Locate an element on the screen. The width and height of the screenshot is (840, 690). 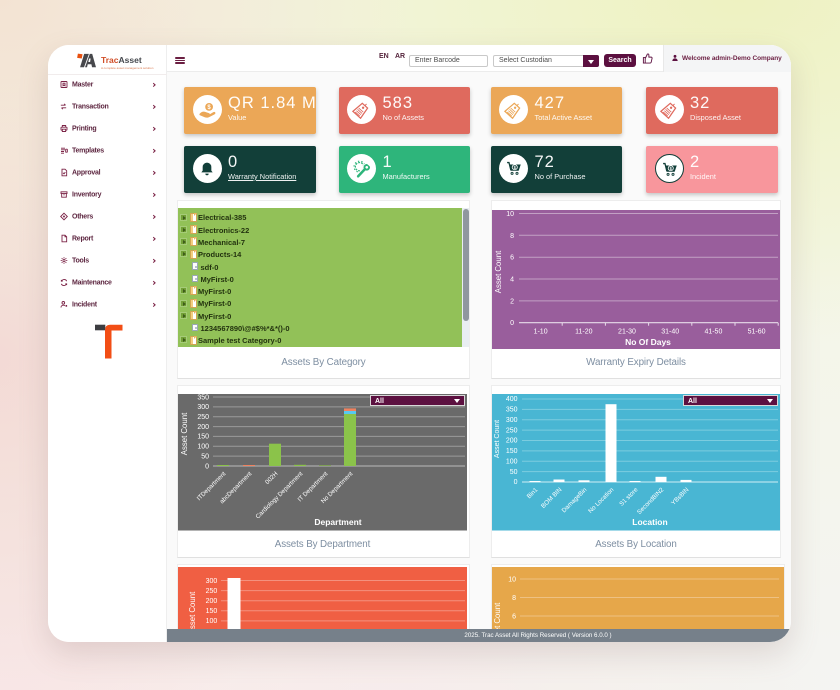
svg-text: 21-30 is located at coordinates (627, 332).